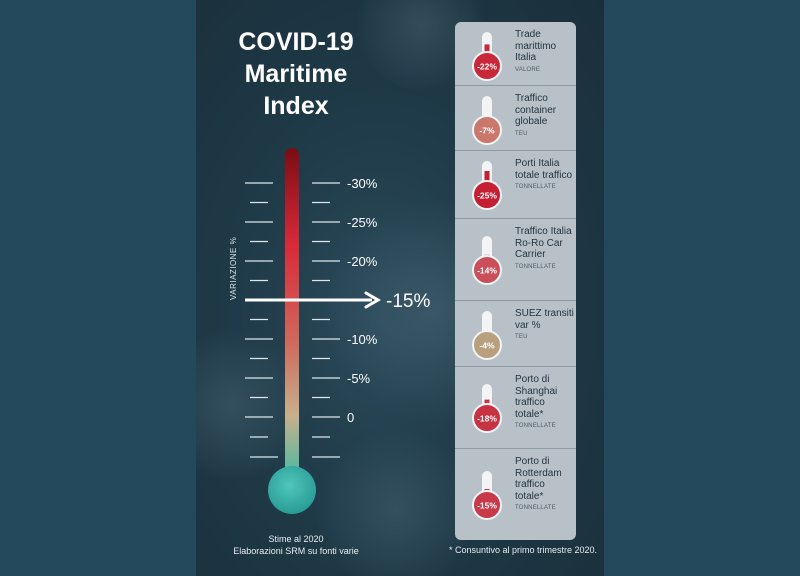 This screenshot has width=800, height=576. Describe the element at coordinates (362, 183) in the screenshot. I see `scale-tick-label: -30%` at that location.